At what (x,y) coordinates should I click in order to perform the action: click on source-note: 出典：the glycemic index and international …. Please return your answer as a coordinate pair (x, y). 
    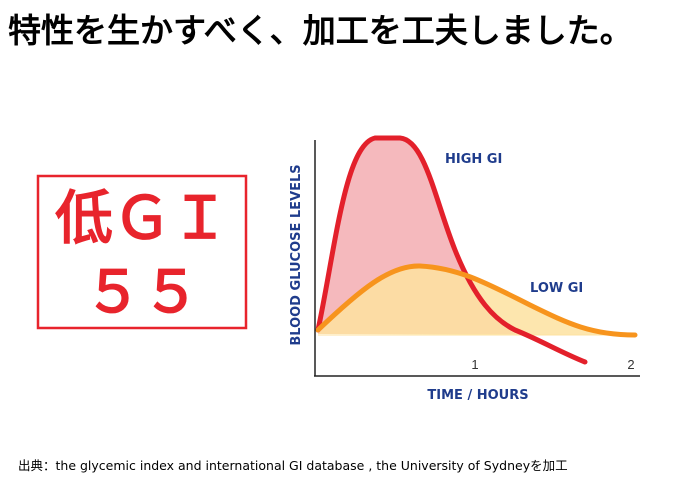
    Looking at the image, I should click on (293, 465).